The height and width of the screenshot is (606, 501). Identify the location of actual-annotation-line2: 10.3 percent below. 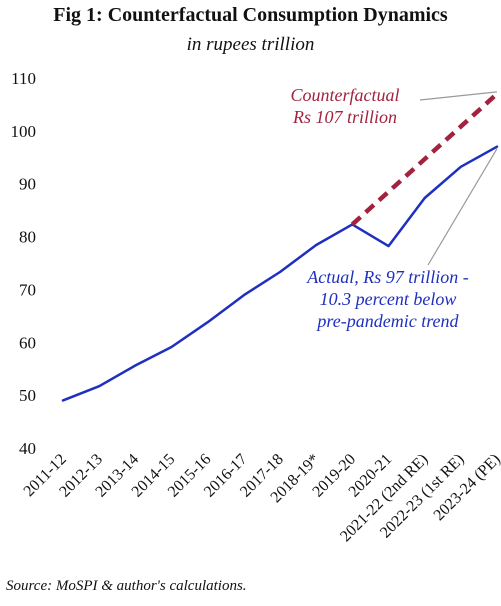
(388, 299).